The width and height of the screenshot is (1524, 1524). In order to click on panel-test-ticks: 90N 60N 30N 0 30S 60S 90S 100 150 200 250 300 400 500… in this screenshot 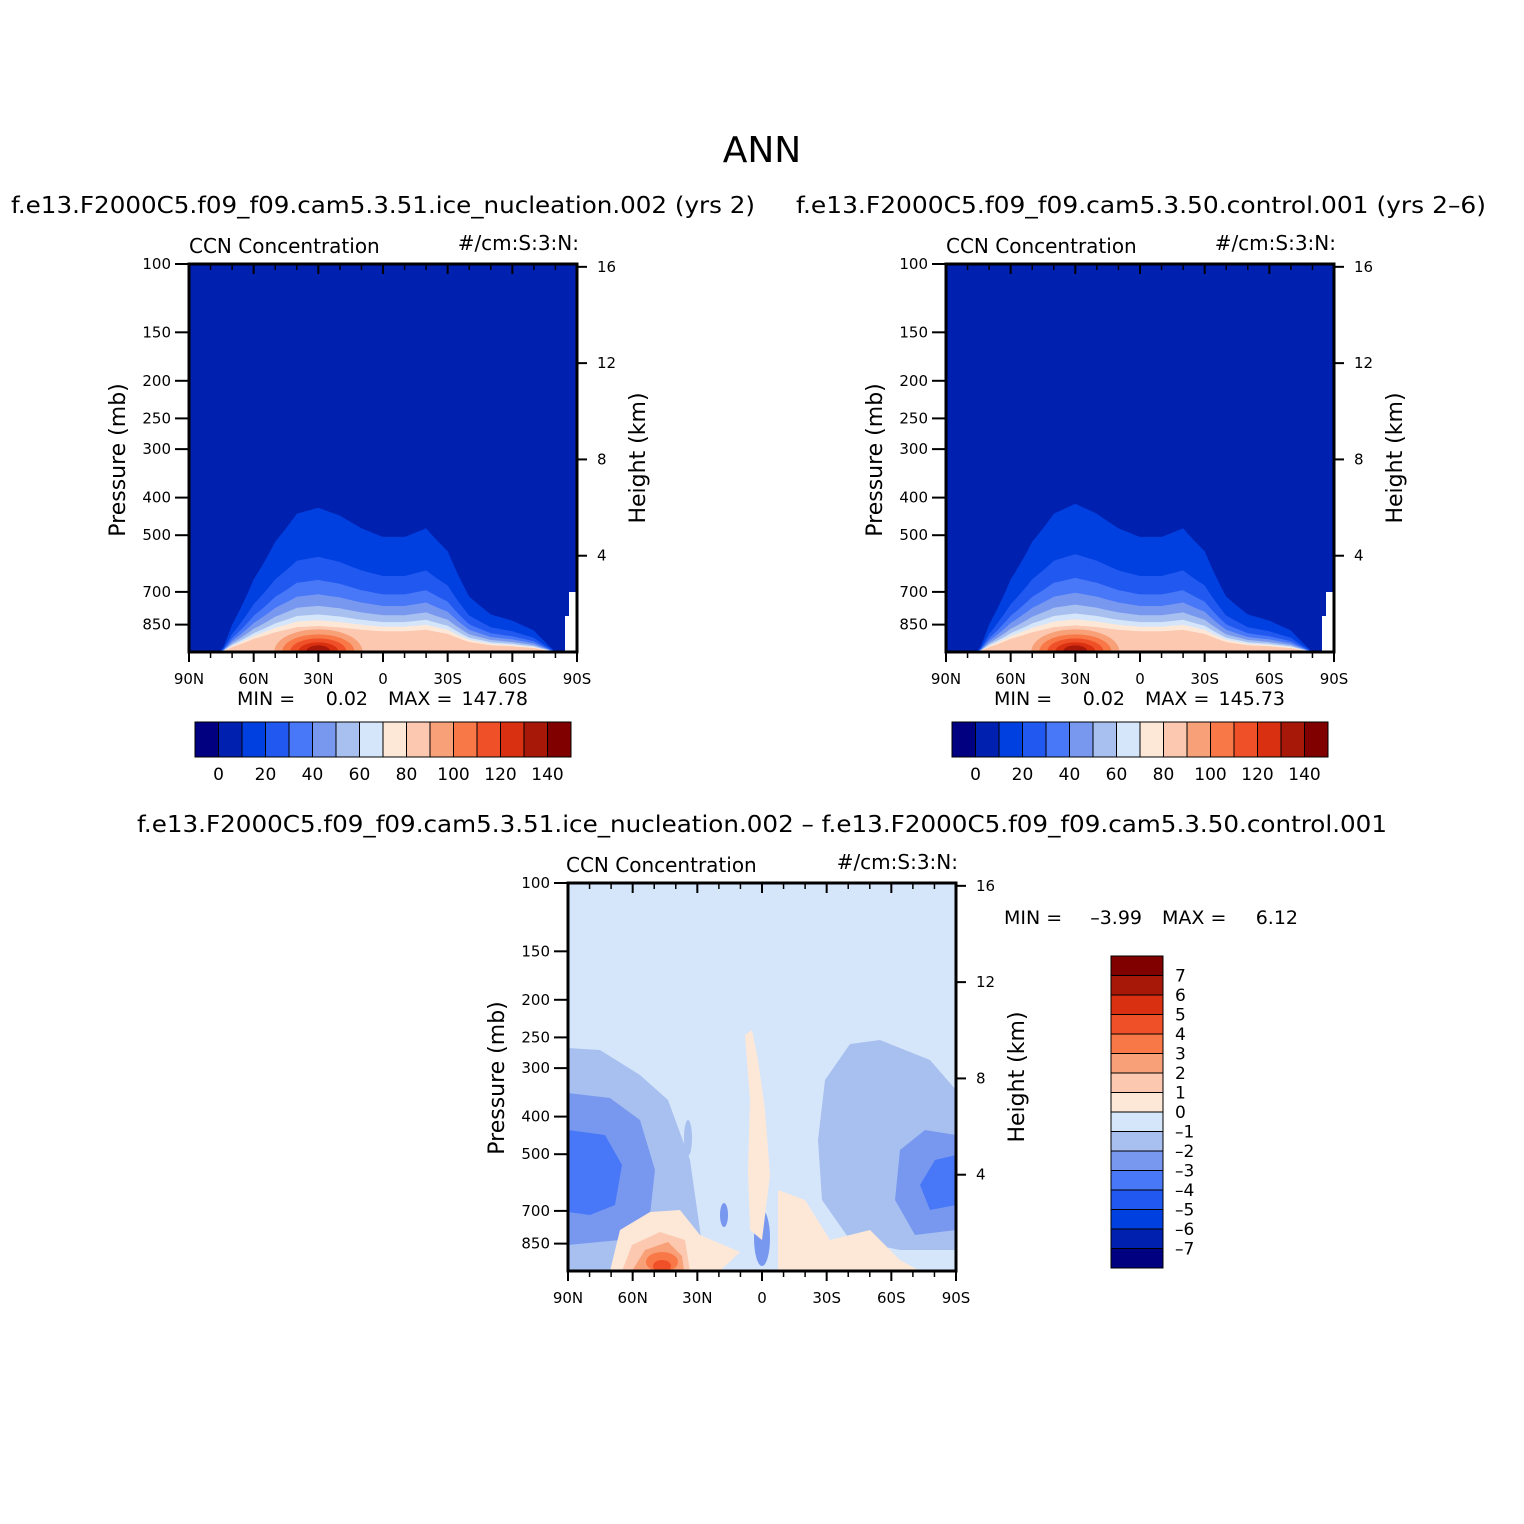, I will do `click(379, 471)`.